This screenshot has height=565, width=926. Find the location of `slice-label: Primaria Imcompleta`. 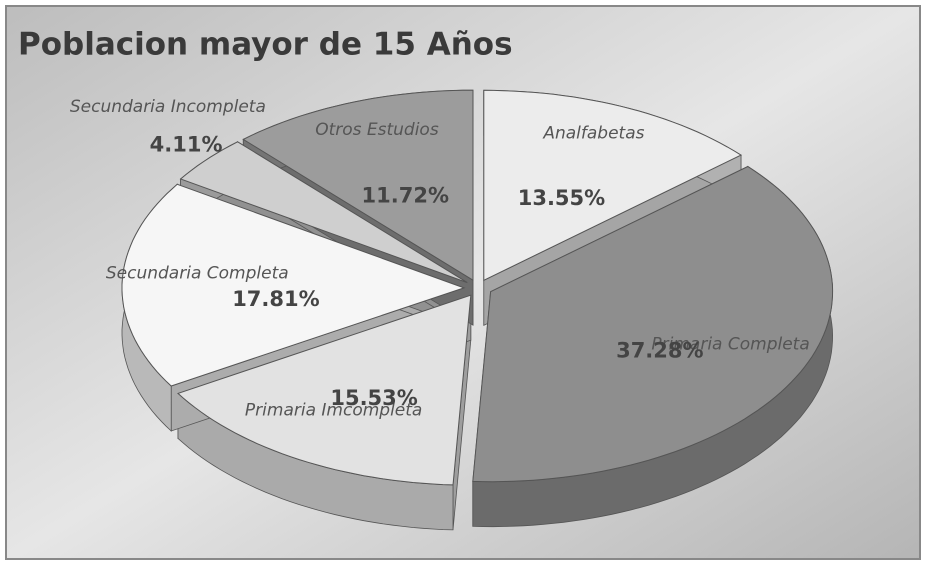

slice-label: Primaria Imcompleta is located at coordinates (333, 410).